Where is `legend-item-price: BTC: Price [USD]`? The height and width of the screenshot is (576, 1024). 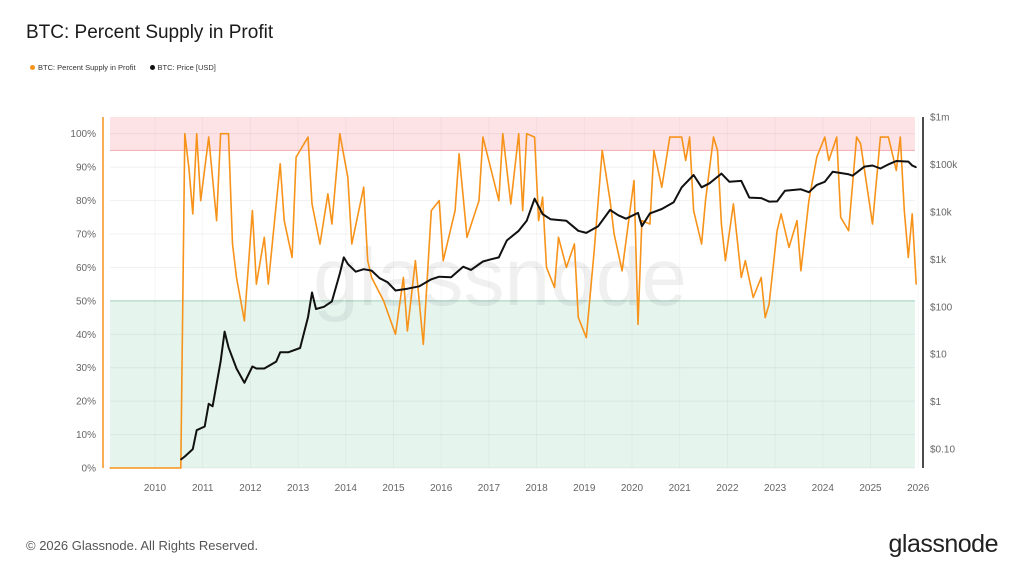 legend-item-price: BTC: Price [USD] is located at coordinates (182, 67).